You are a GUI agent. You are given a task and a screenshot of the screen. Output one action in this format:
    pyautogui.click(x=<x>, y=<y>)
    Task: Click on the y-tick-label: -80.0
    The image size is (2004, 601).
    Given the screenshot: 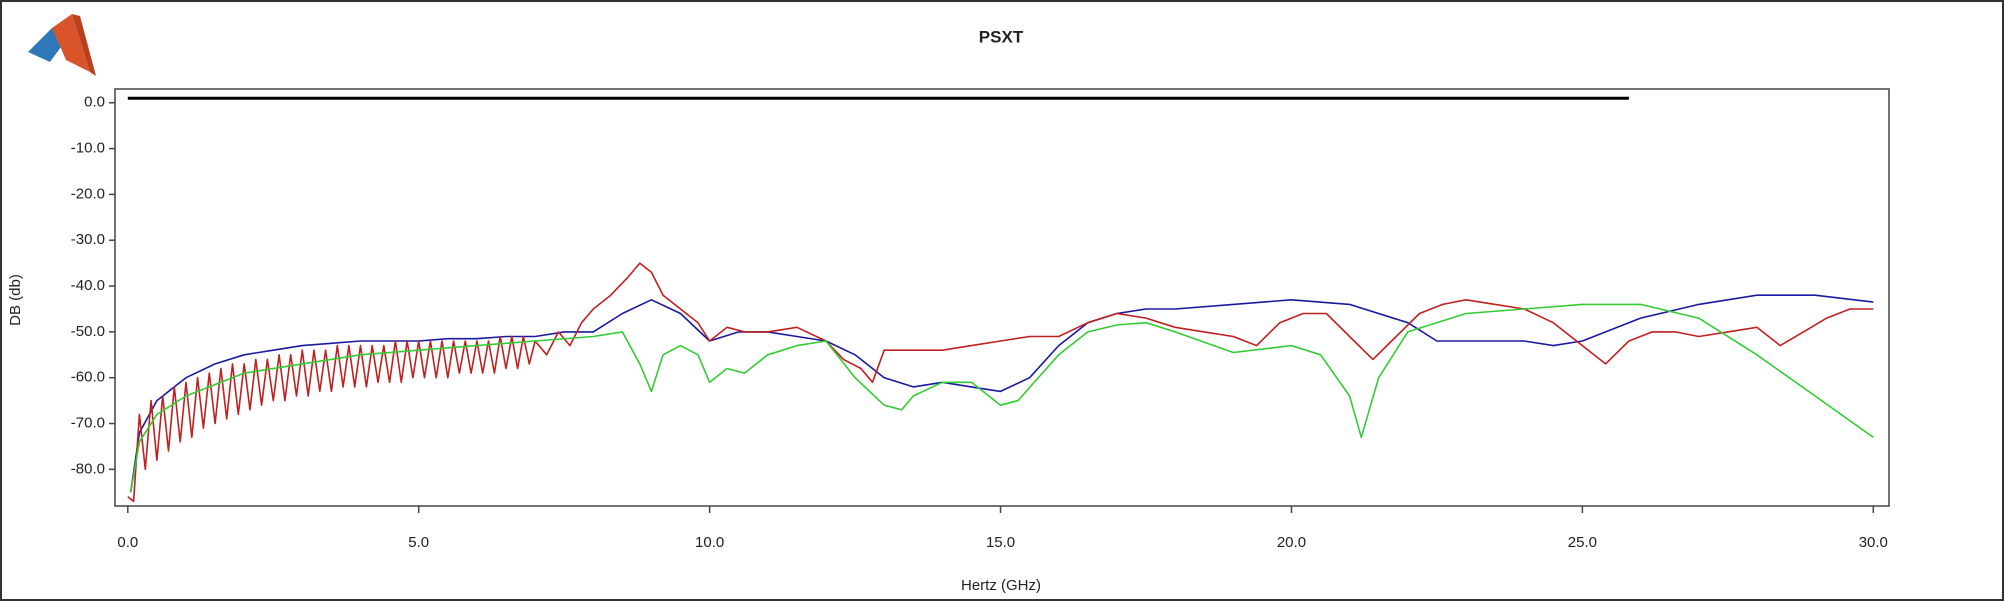 What is the action you would take?
    pyautogui.click(x=88, y=468)
    